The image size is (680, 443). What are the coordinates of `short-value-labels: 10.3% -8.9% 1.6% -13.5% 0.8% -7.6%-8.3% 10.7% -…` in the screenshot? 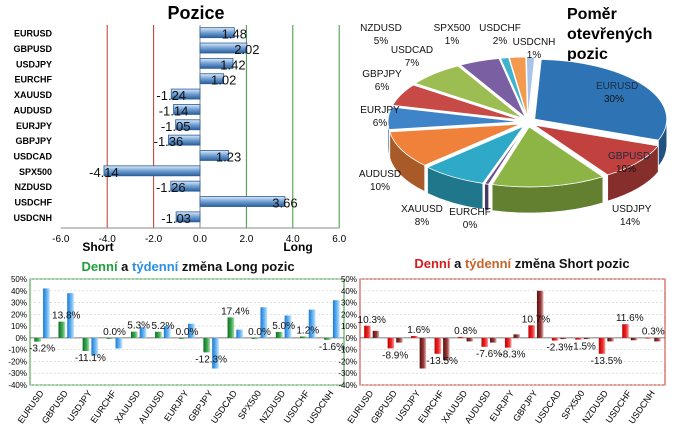 It's located at (511, 340).